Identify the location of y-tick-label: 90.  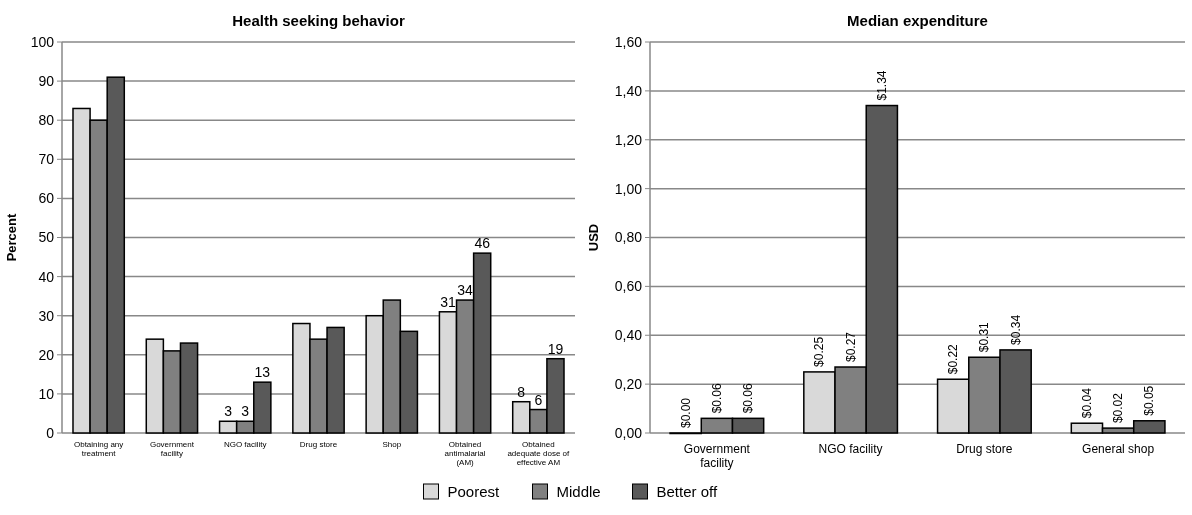
(46, 81).